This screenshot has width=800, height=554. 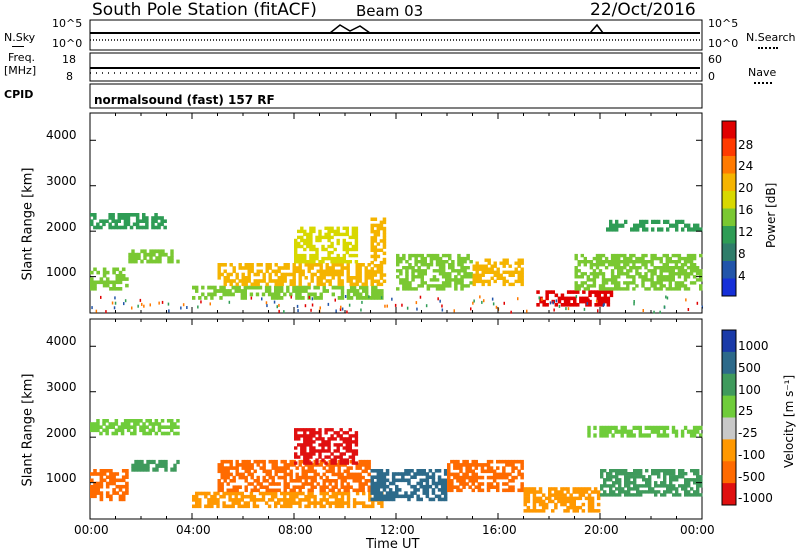 What do you see at coordinates (729, 270) in the screenshot?
I see `power-colorbar-swatch` at bounding box center [729, 270].